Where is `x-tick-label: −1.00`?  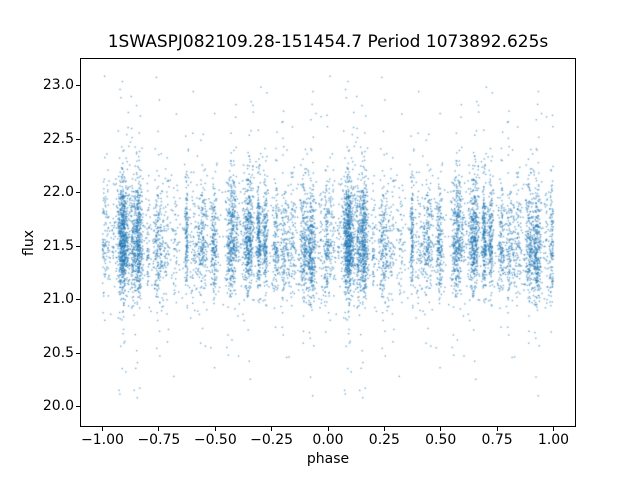 x-tick-label: −1.00 is located at coordinates (102, 440).